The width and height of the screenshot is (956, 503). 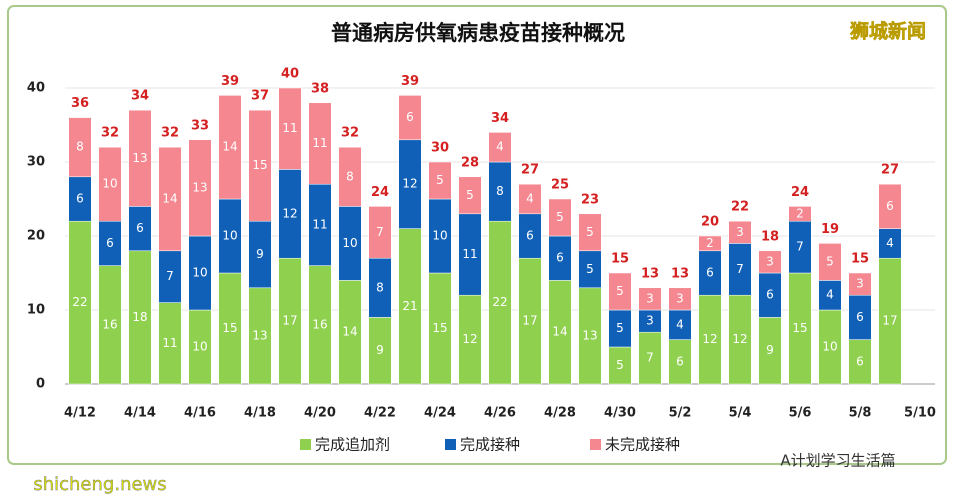 What do you see at coordinates (80, 413) in the screenshot?
I see `x-tick-label: 4/12` at bounding box center [80, 413].